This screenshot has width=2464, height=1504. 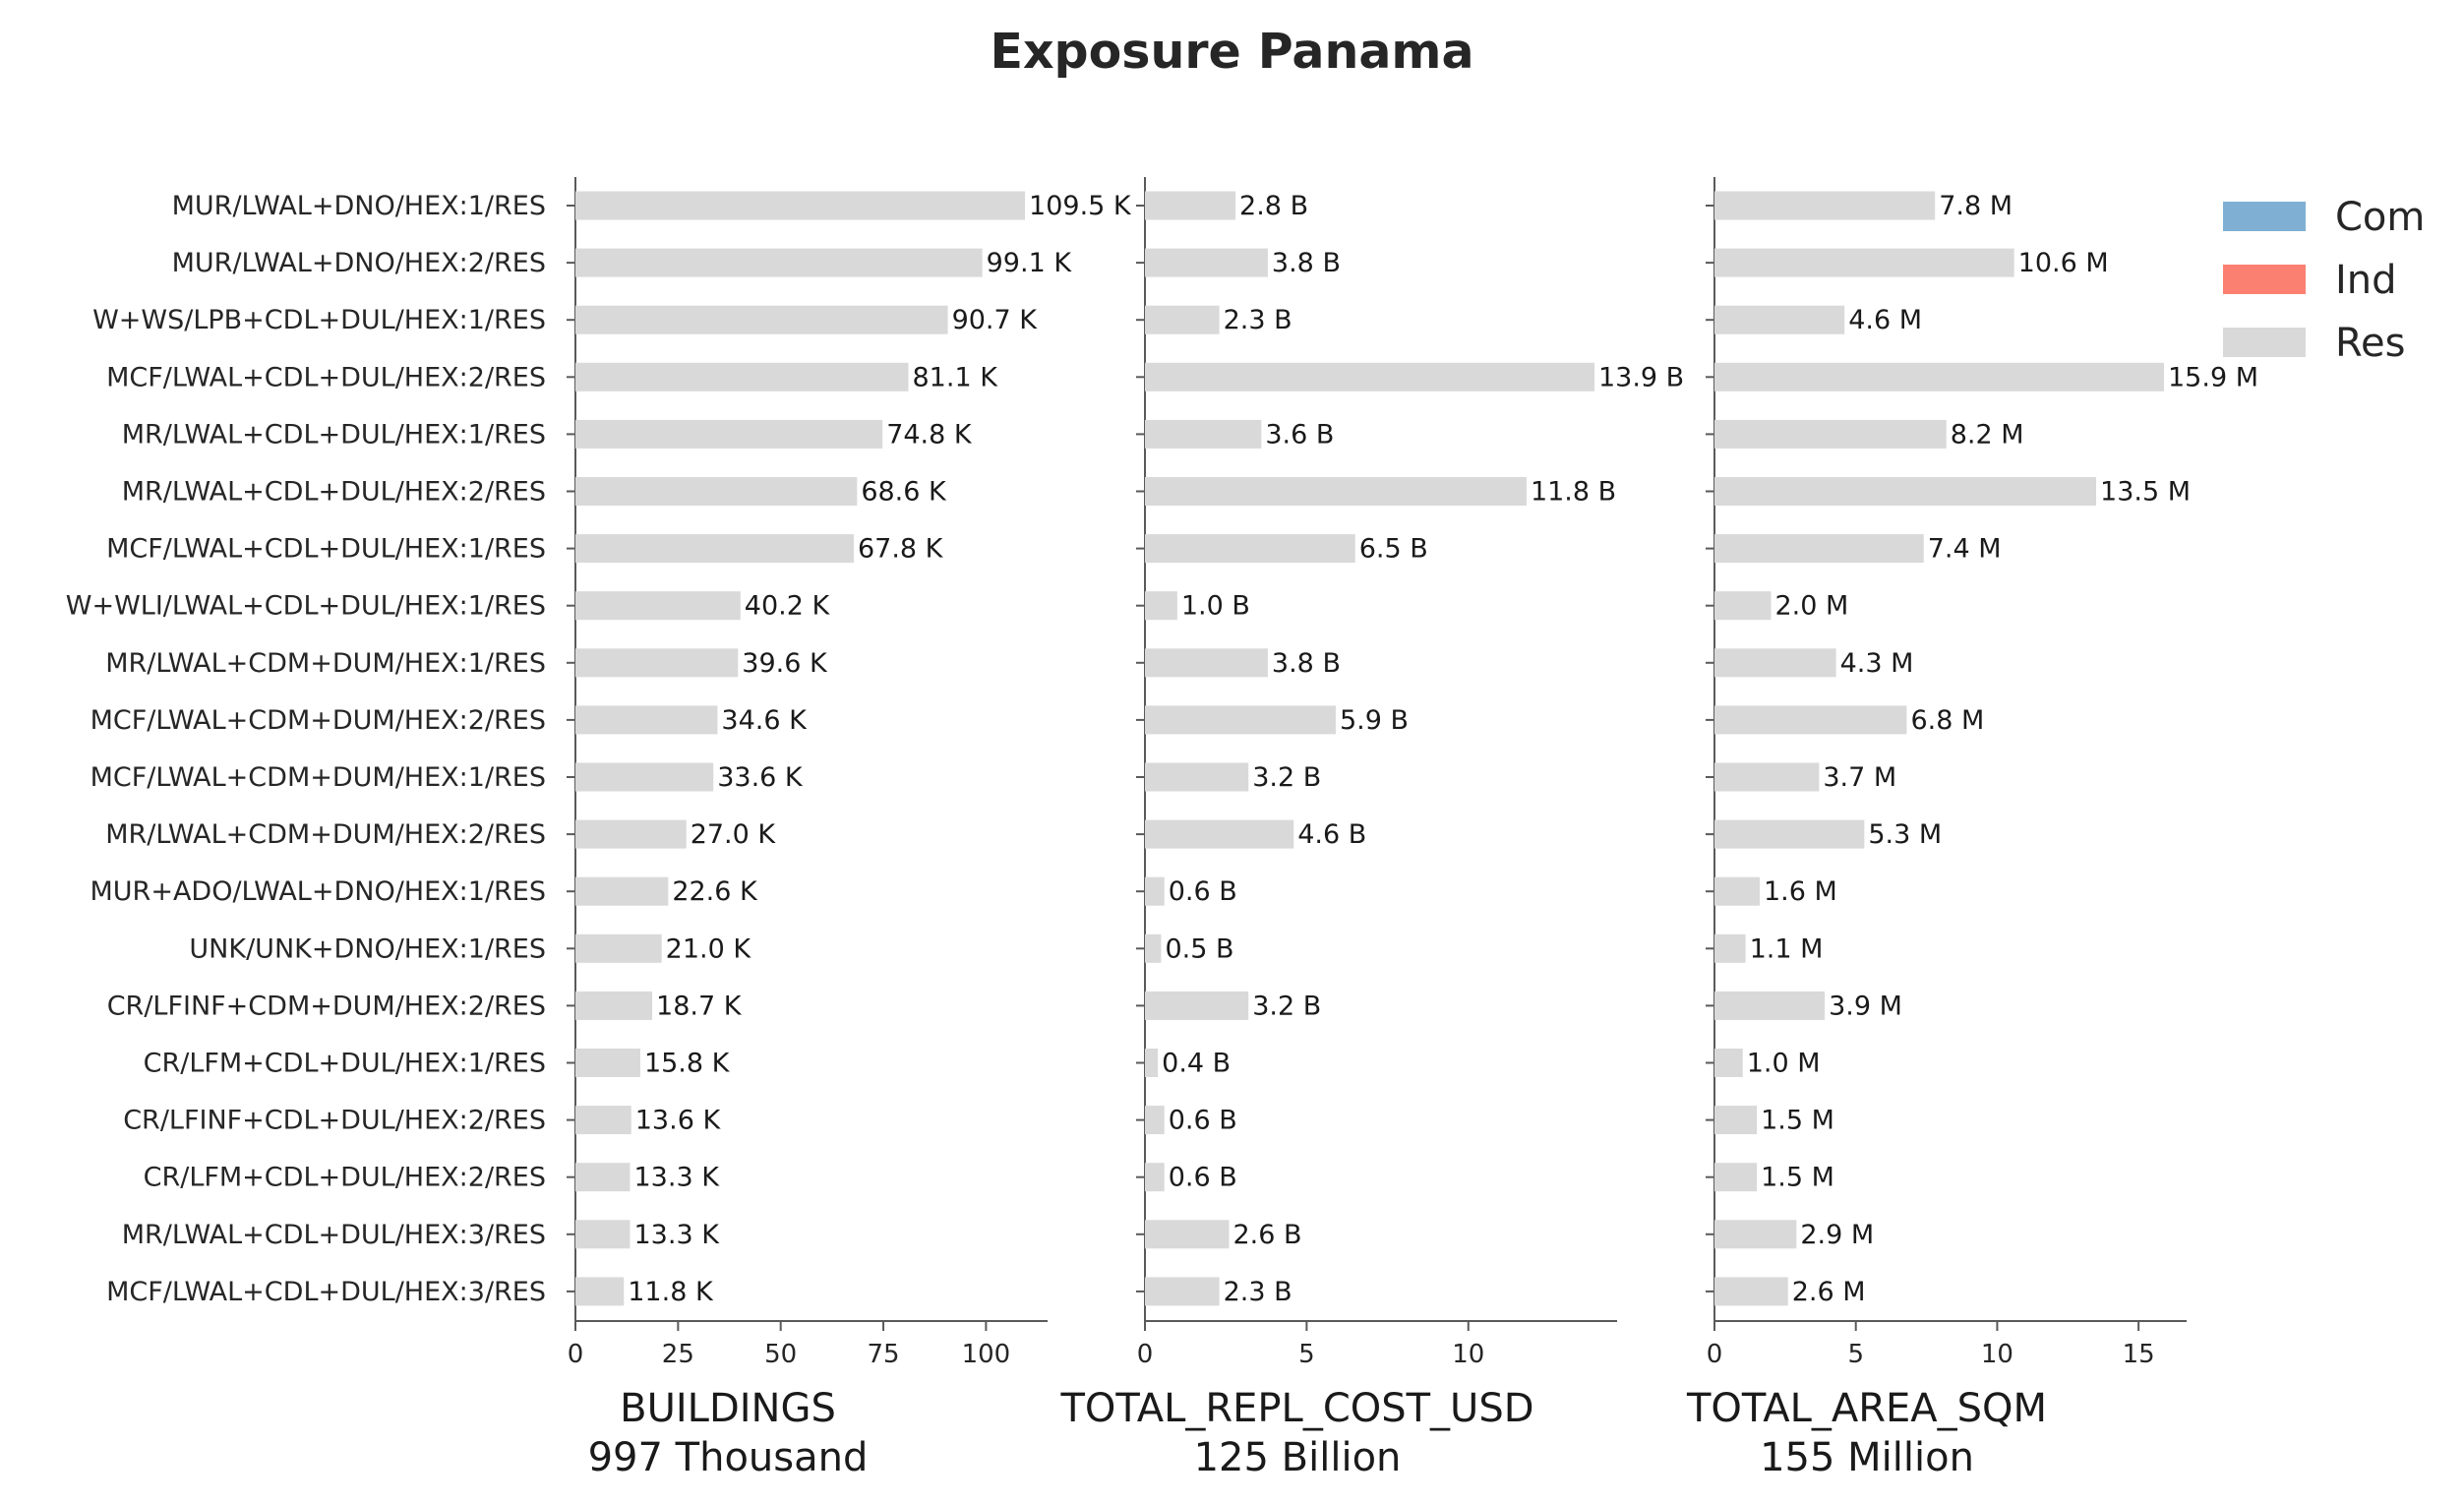 What do you see at coordinates (996, 320) in the screenshot?
I see `buildings-value-label: 90.7 K` at bounding box center [996, 320].